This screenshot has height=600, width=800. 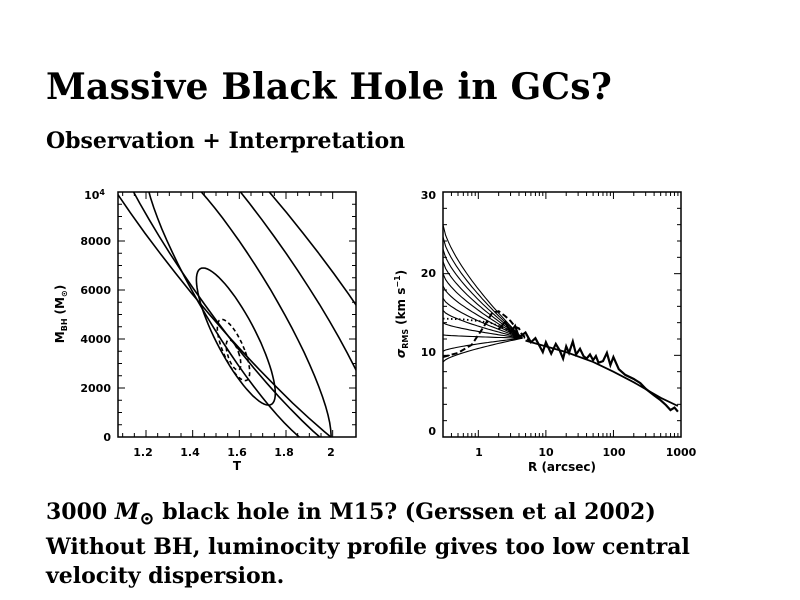 I want to click on dispersion-x-tick-labels: 1 10 100 1000, so click(x=585, y=452).